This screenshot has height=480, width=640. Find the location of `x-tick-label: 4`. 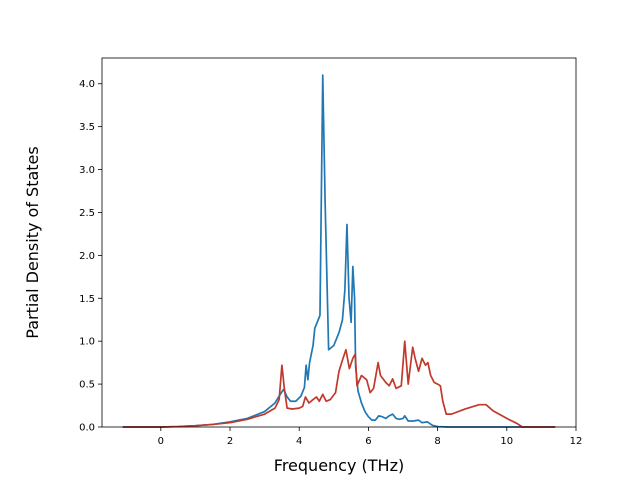

x-tick-label: 4 is located at coordinates (299, 441).